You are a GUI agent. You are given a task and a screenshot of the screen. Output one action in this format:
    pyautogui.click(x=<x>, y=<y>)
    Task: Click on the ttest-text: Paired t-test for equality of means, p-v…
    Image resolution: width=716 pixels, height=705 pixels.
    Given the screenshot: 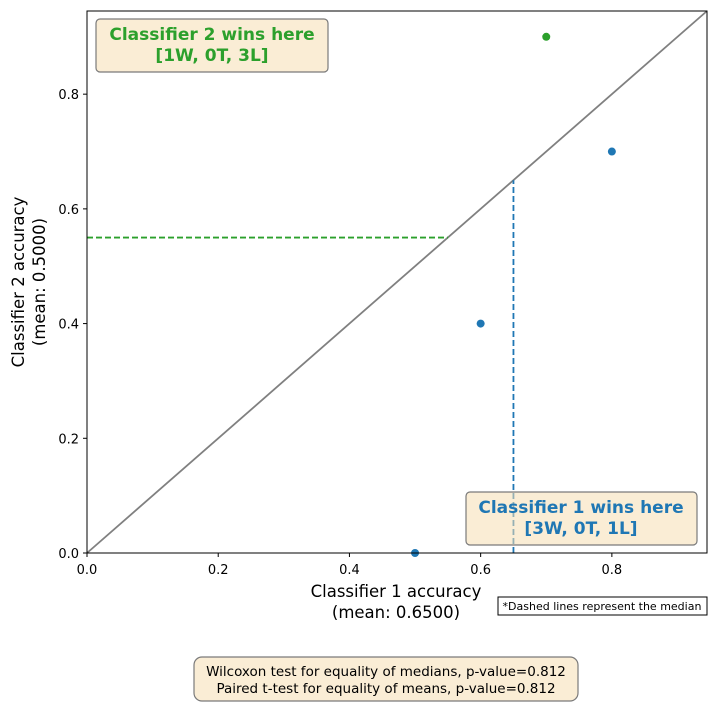 What is the action you would take?
    pyautogui.click(x=385, y=689)
    